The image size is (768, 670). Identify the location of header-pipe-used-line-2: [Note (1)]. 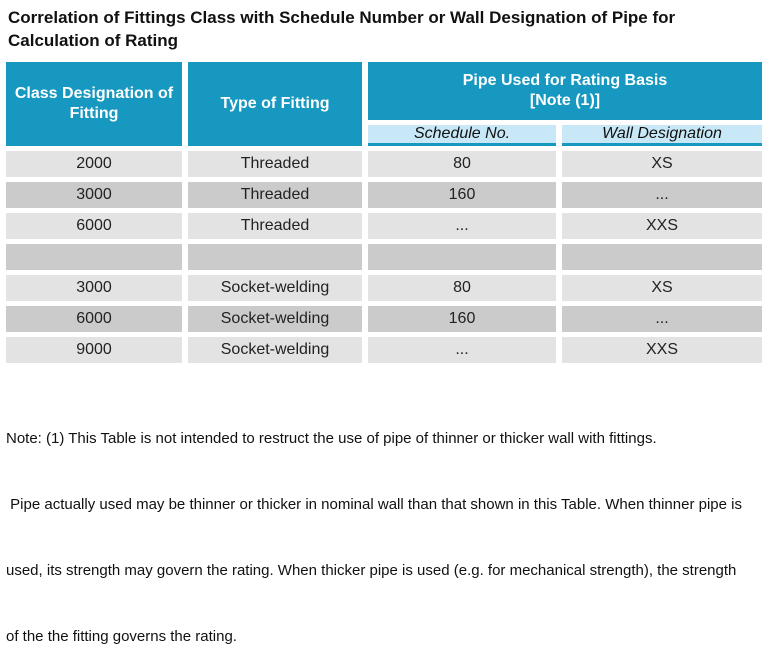
(565, 100).